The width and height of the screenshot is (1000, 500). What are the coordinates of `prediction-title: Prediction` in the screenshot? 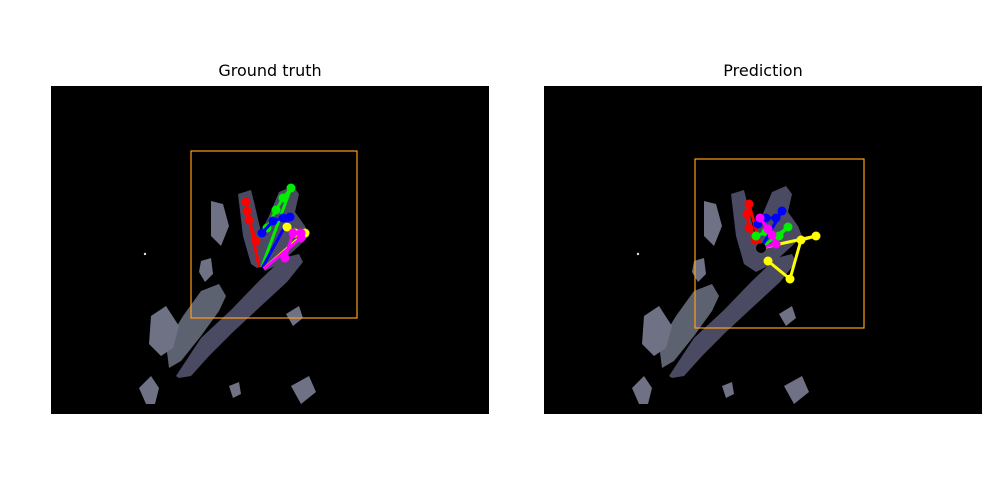 It's located at (763, 70).